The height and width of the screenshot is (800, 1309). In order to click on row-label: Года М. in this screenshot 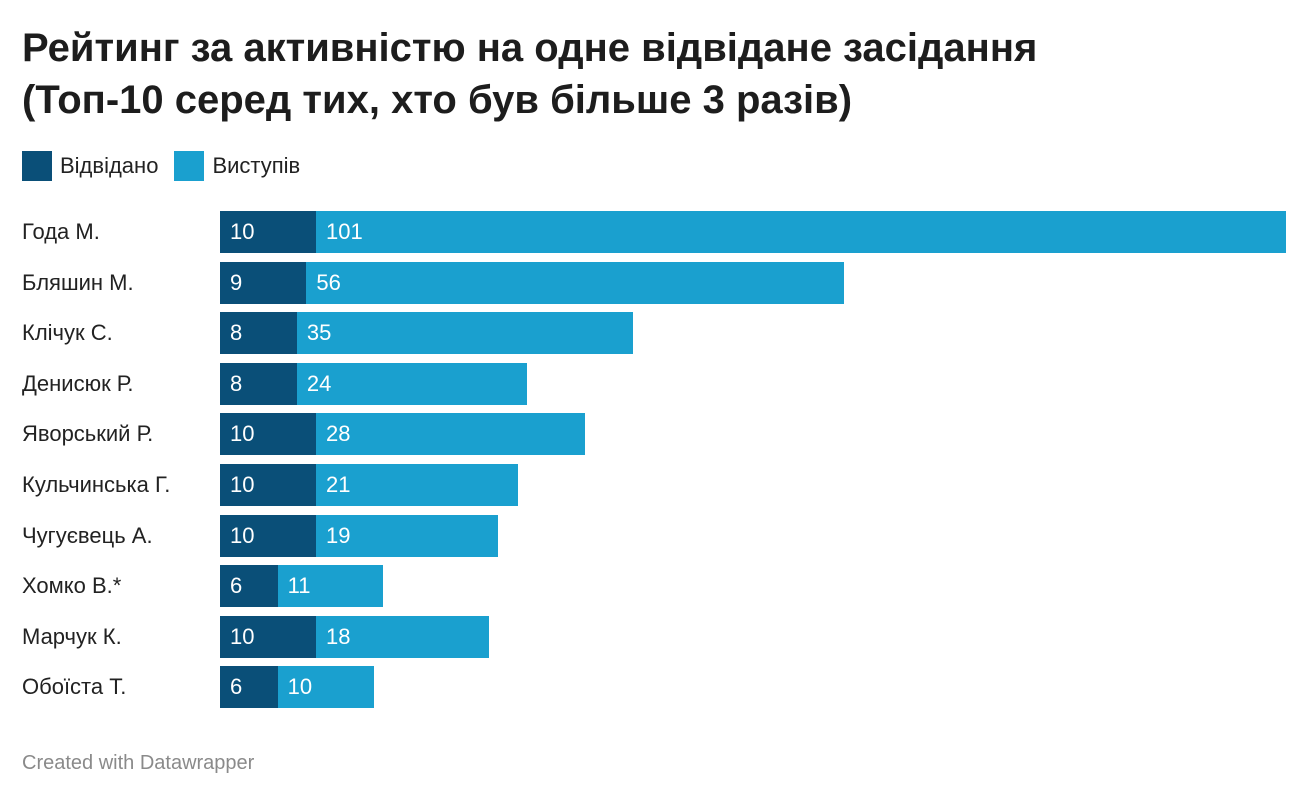, I will do `click(61, 231)`.